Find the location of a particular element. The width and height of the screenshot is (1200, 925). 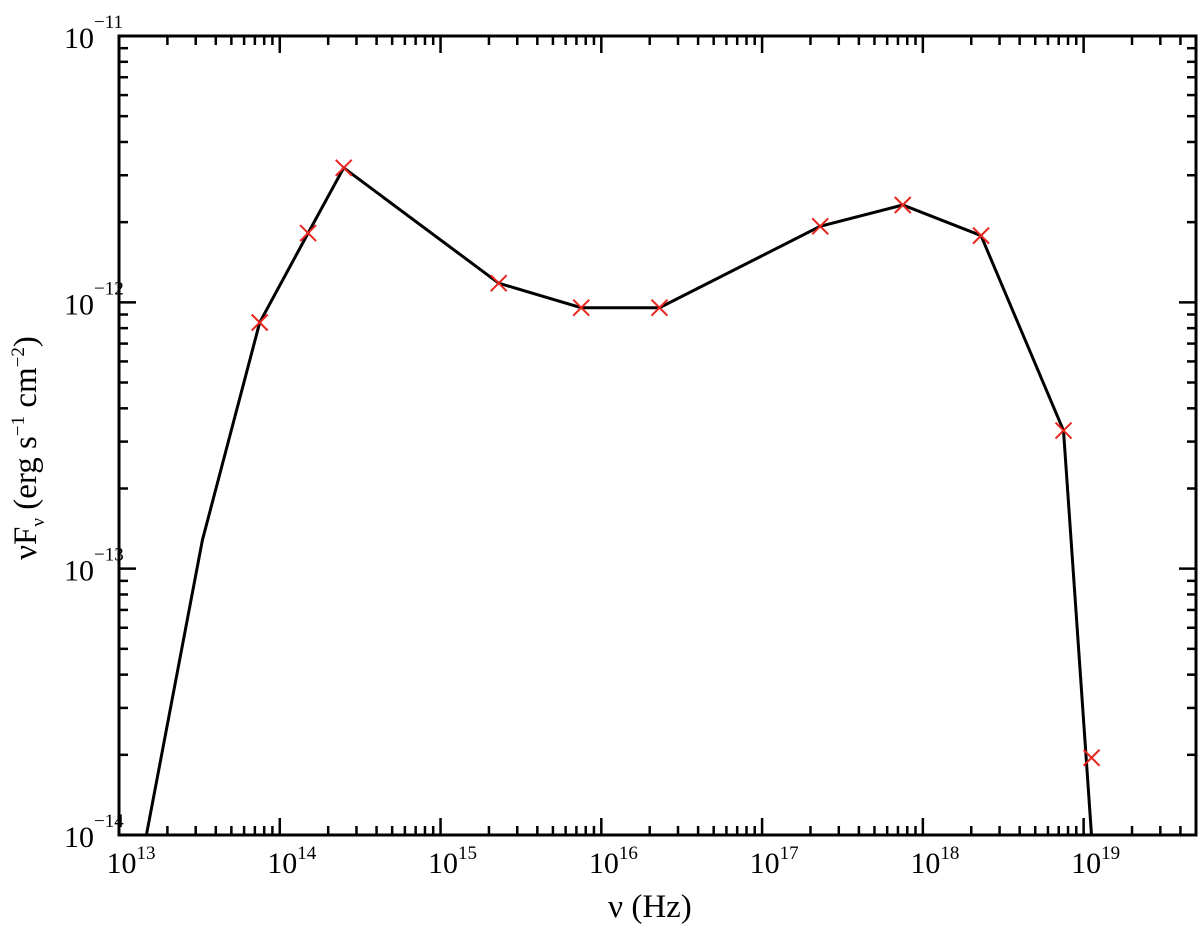

y-tick-label: 10−14 is located at coordinates (94, 832).